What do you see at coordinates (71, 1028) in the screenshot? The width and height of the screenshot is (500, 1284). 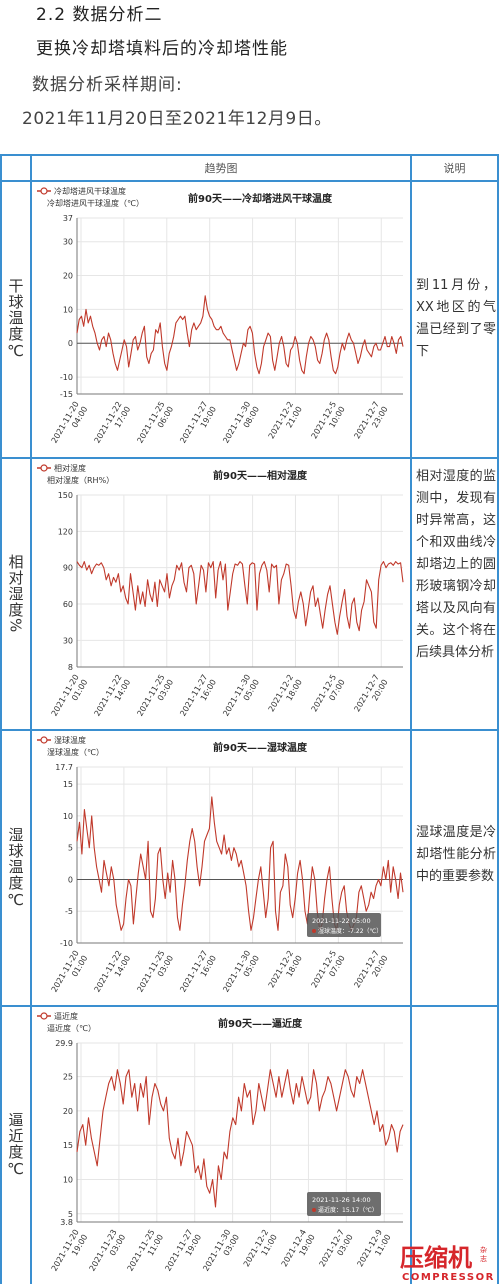 I see `y-axis-label: 逼近度（℃）` at bounding box center [71, 1028].